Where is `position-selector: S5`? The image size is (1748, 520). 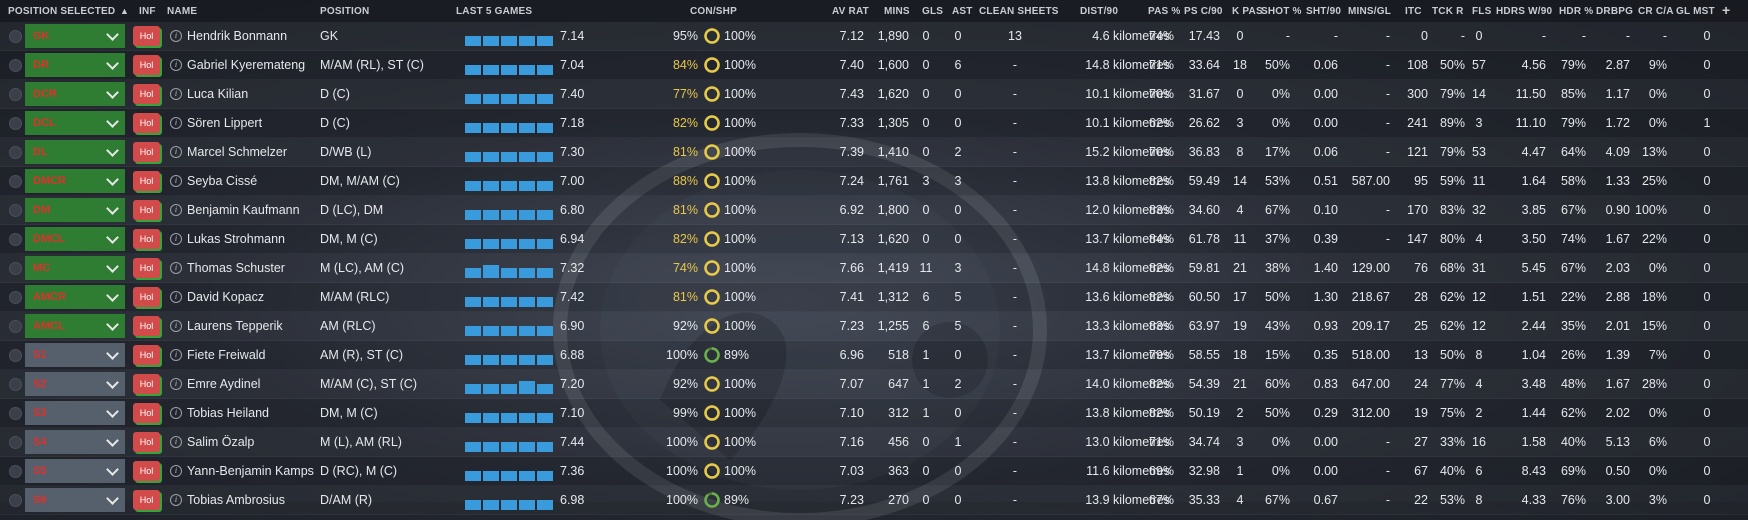 position-selector: S5 is located at coordinates (75, 471).